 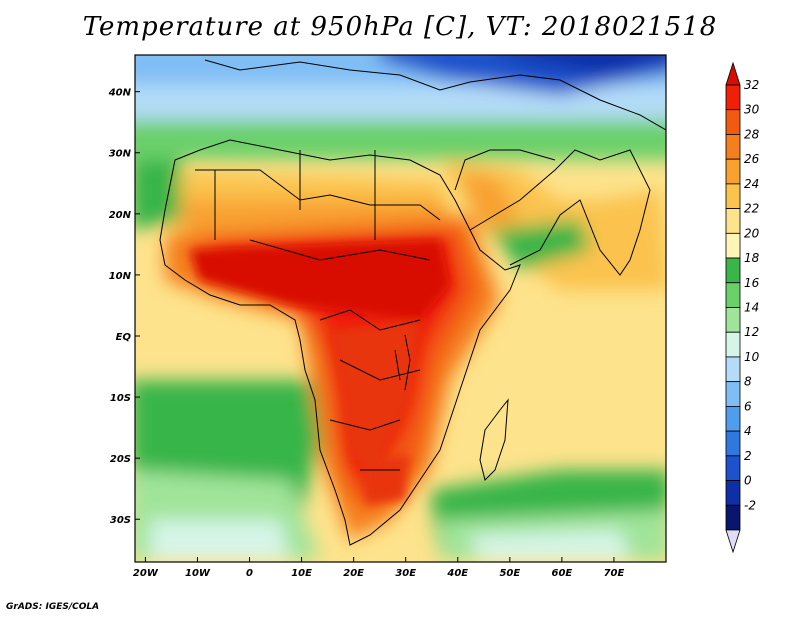 I want to click on y-tick-label: 30N, so click(x=120, y=154).